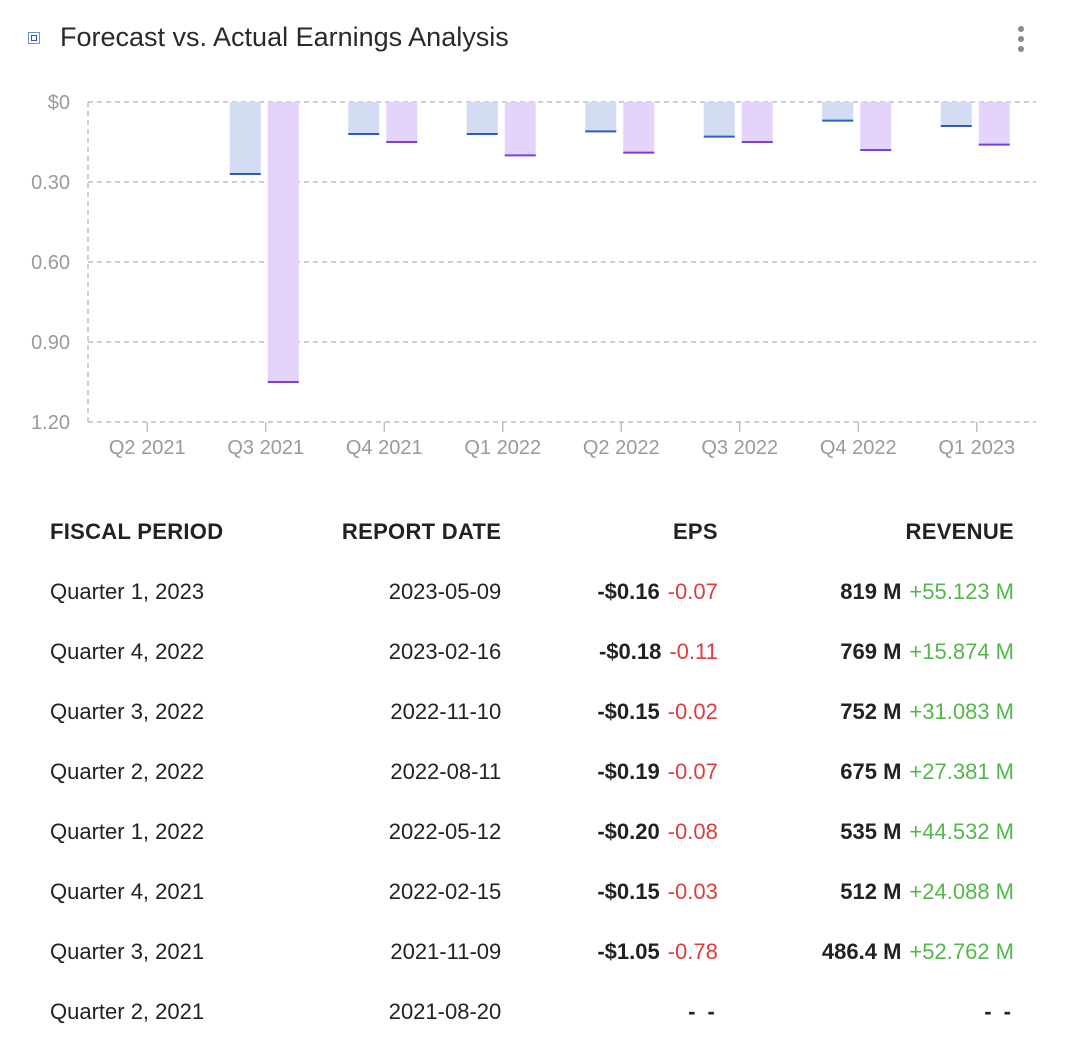 Image resolution: width=1068 pixels, height=1052 pixels. I want to click on revenue-cell: 819 M +55.123 M, so click(886, 592).